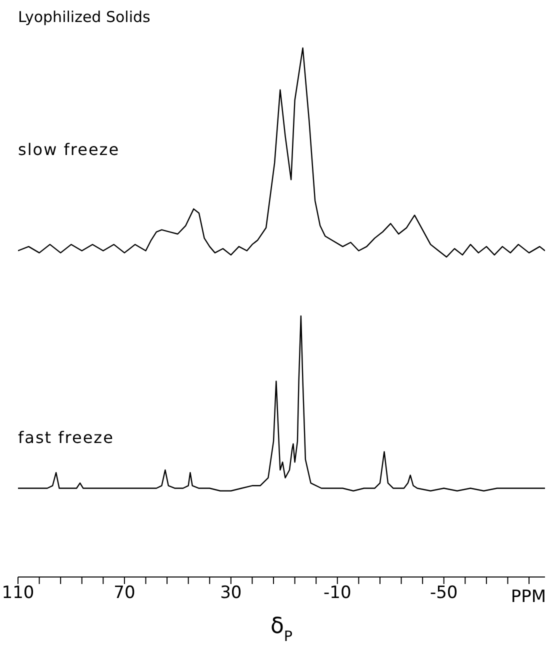 The height and width of the screenshot is (659, 548). I want to click on text: slow freeze, so click(69, 149).